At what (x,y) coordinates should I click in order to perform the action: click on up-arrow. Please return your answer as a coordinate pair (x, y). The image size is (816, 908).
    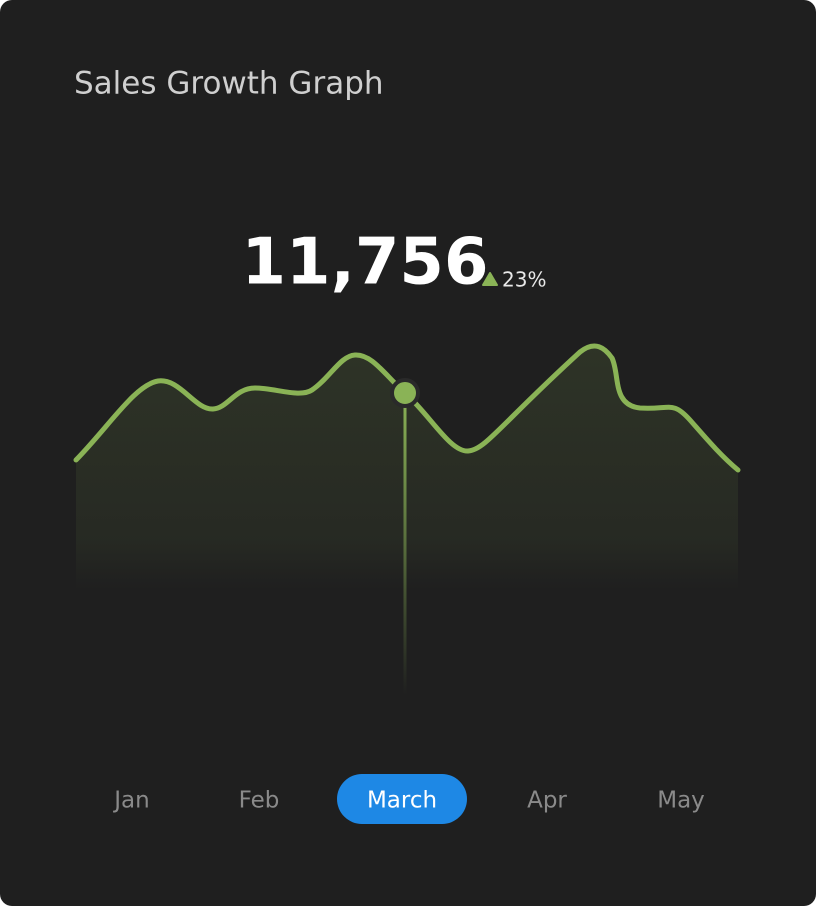
    Looking at the image, I should click on (490, 279).